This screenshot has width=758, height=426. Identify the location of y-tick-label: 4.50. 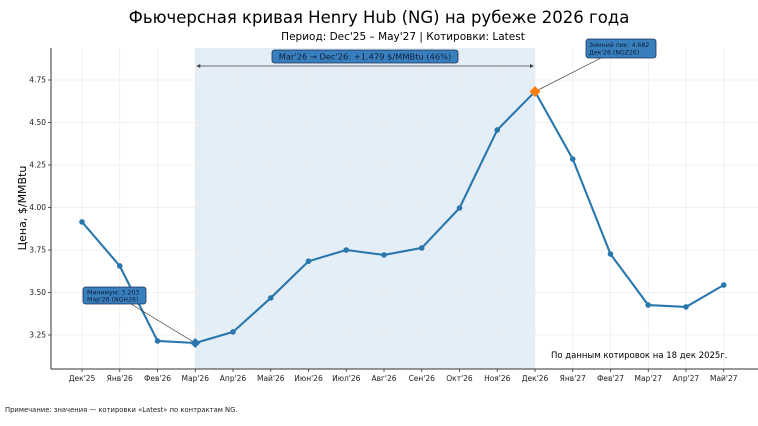
(37, 122).